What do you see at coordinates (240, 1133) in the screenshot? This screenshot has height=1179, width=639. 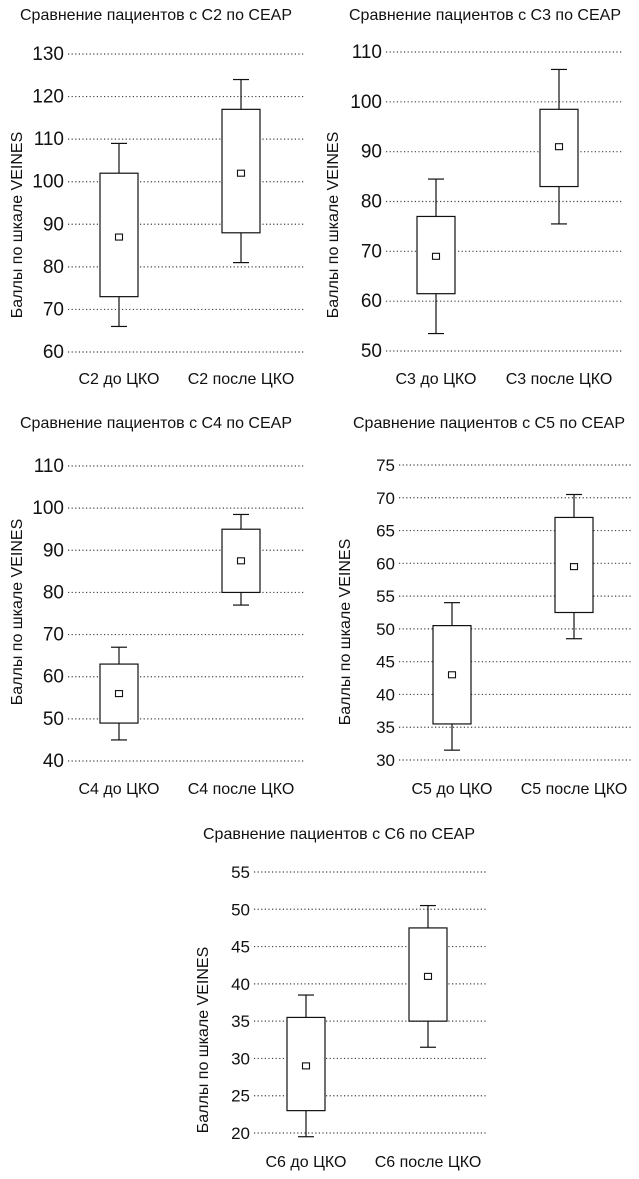 I see `y-tick-label: 20` at bounding box center [240, 1133].